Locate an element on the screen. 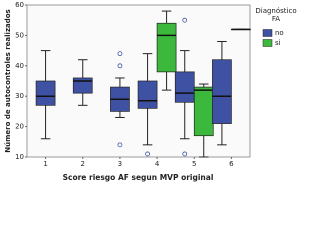  x-tick-label: 6 is located at coordinates (231, 164).